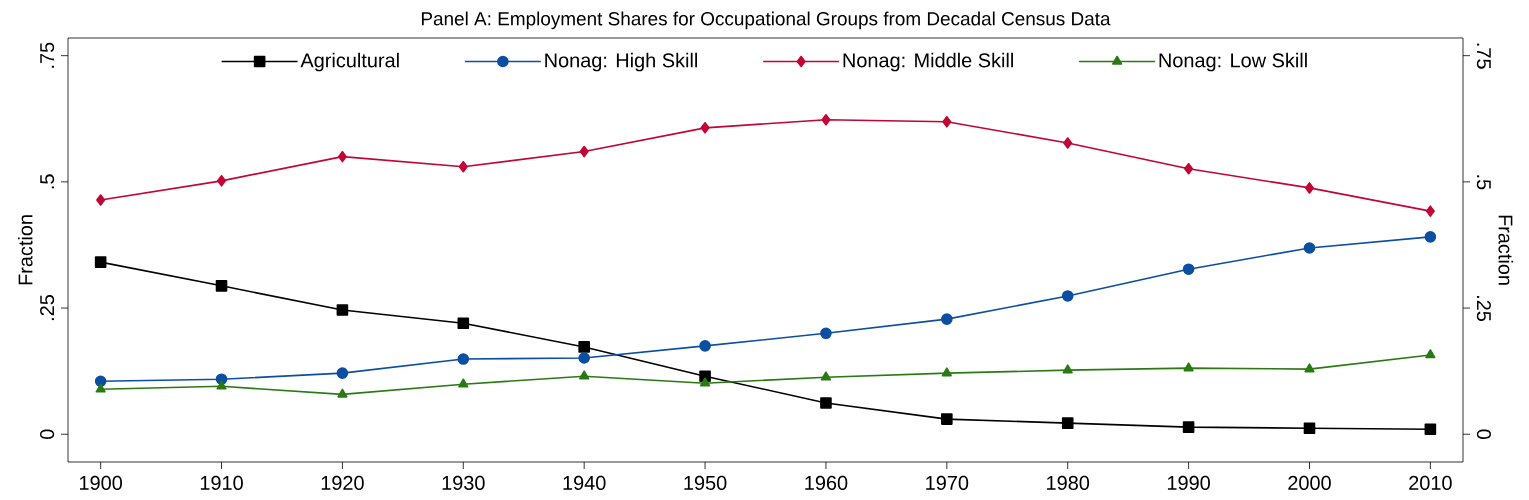 This screenshot has width=1529, height=500. What do you see at coordinates (766, 20) in the screenshot?
I see `chart-title: Panel A: Employment Shares for Occupational Groups from Decadal Census Data` at bounding box center [766, 20].